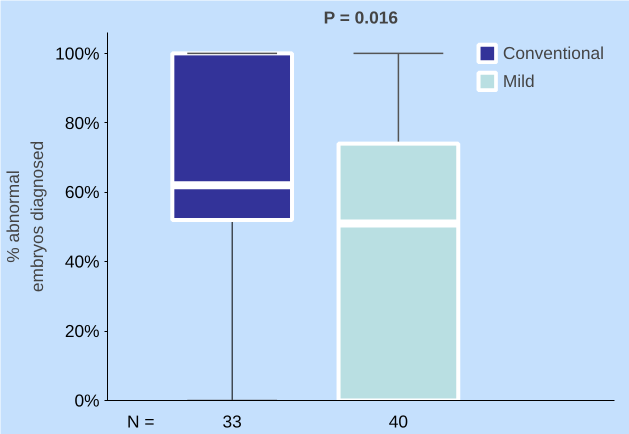  I want to click on y-axis-title: % abnormal embryos diagnosed, so click(25, 216).